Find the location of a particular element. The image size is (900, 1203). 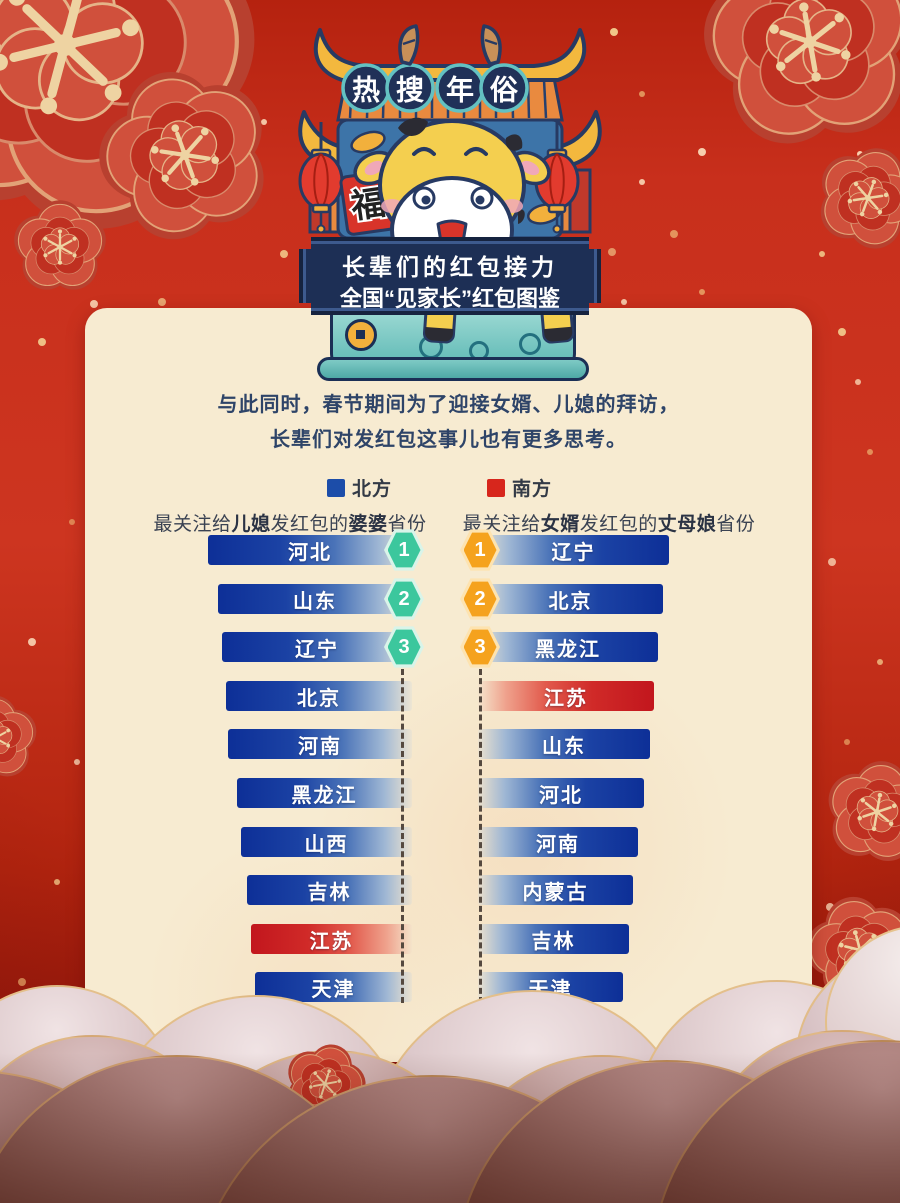

province-bar: 山东 2 is located at coordinates (321, 599).